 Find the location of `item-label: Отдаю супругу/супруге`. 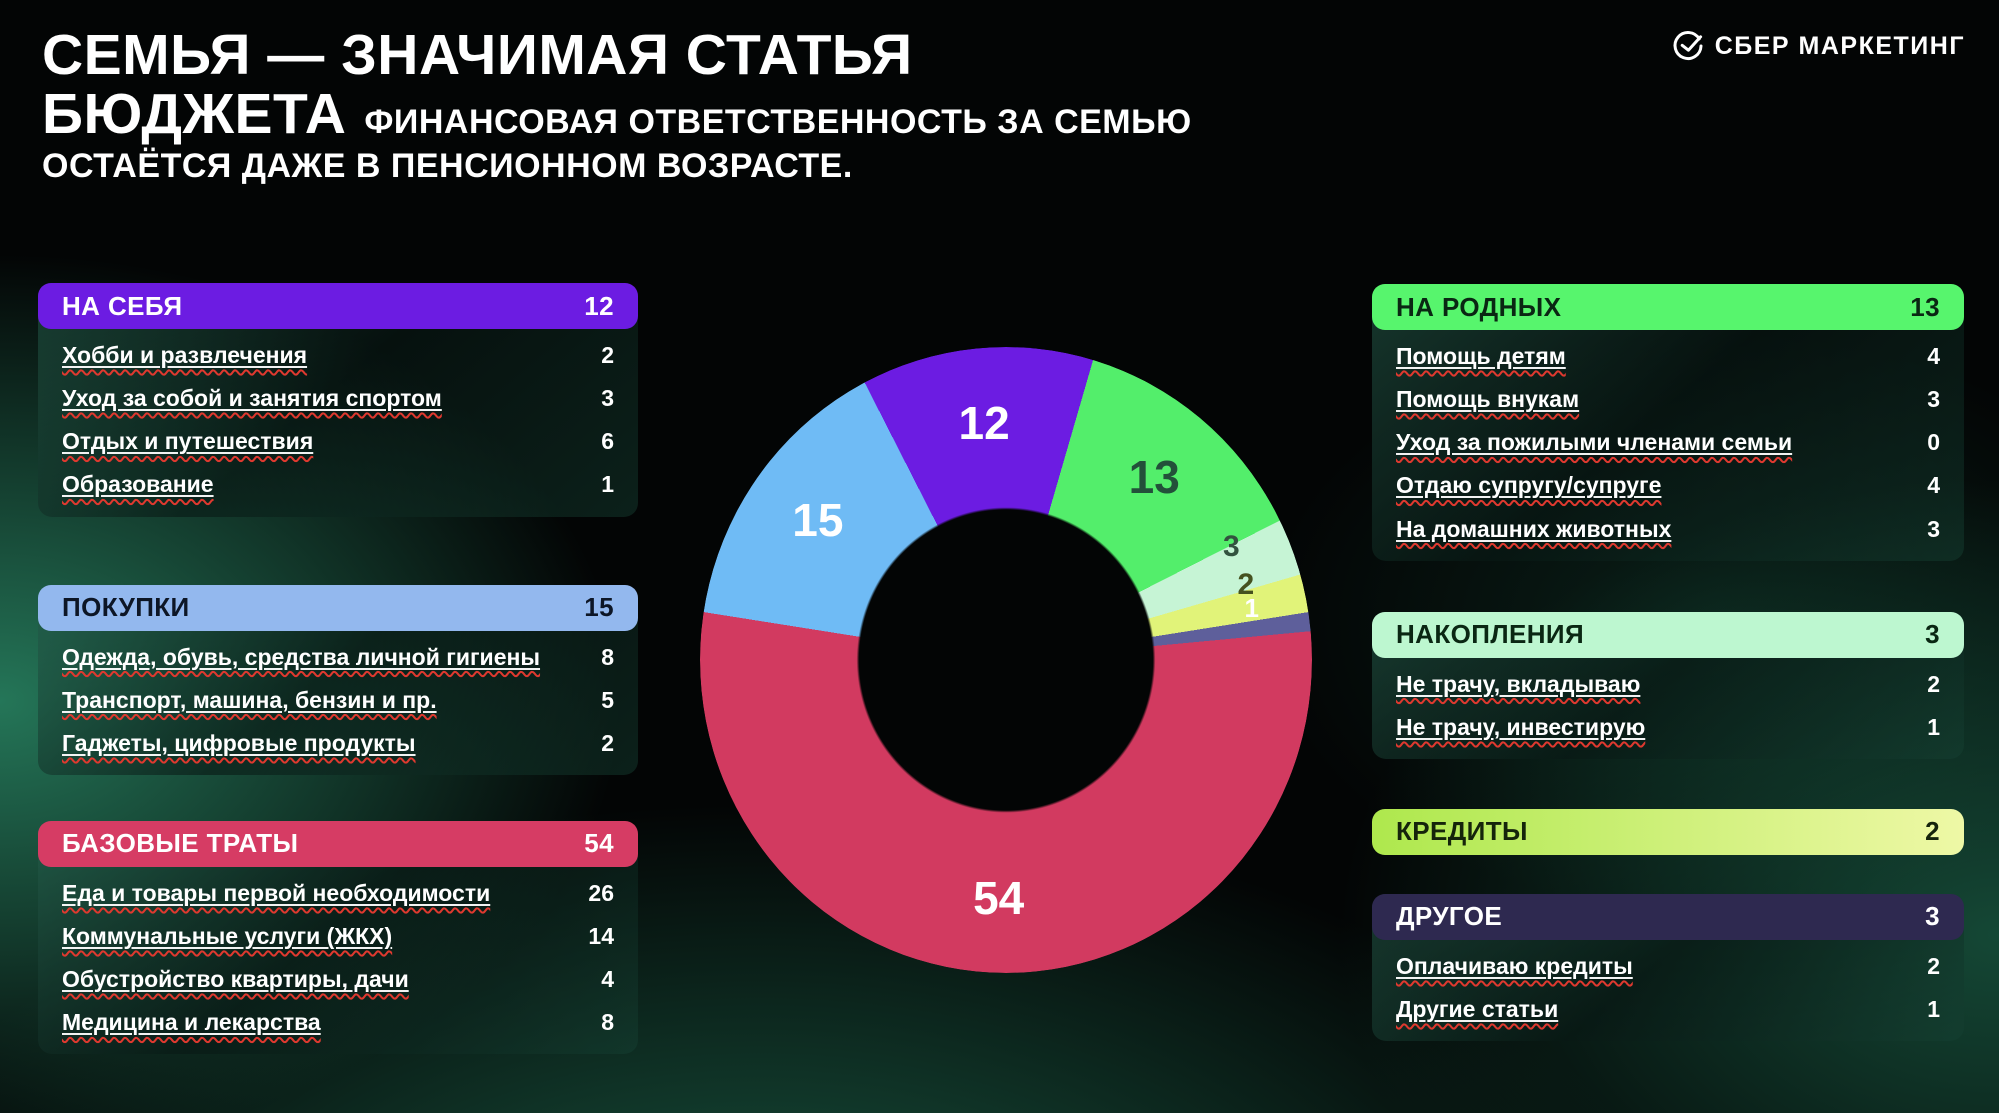

item-label: Отдаю супругу/супруге is located at coordinates (1529, 485).